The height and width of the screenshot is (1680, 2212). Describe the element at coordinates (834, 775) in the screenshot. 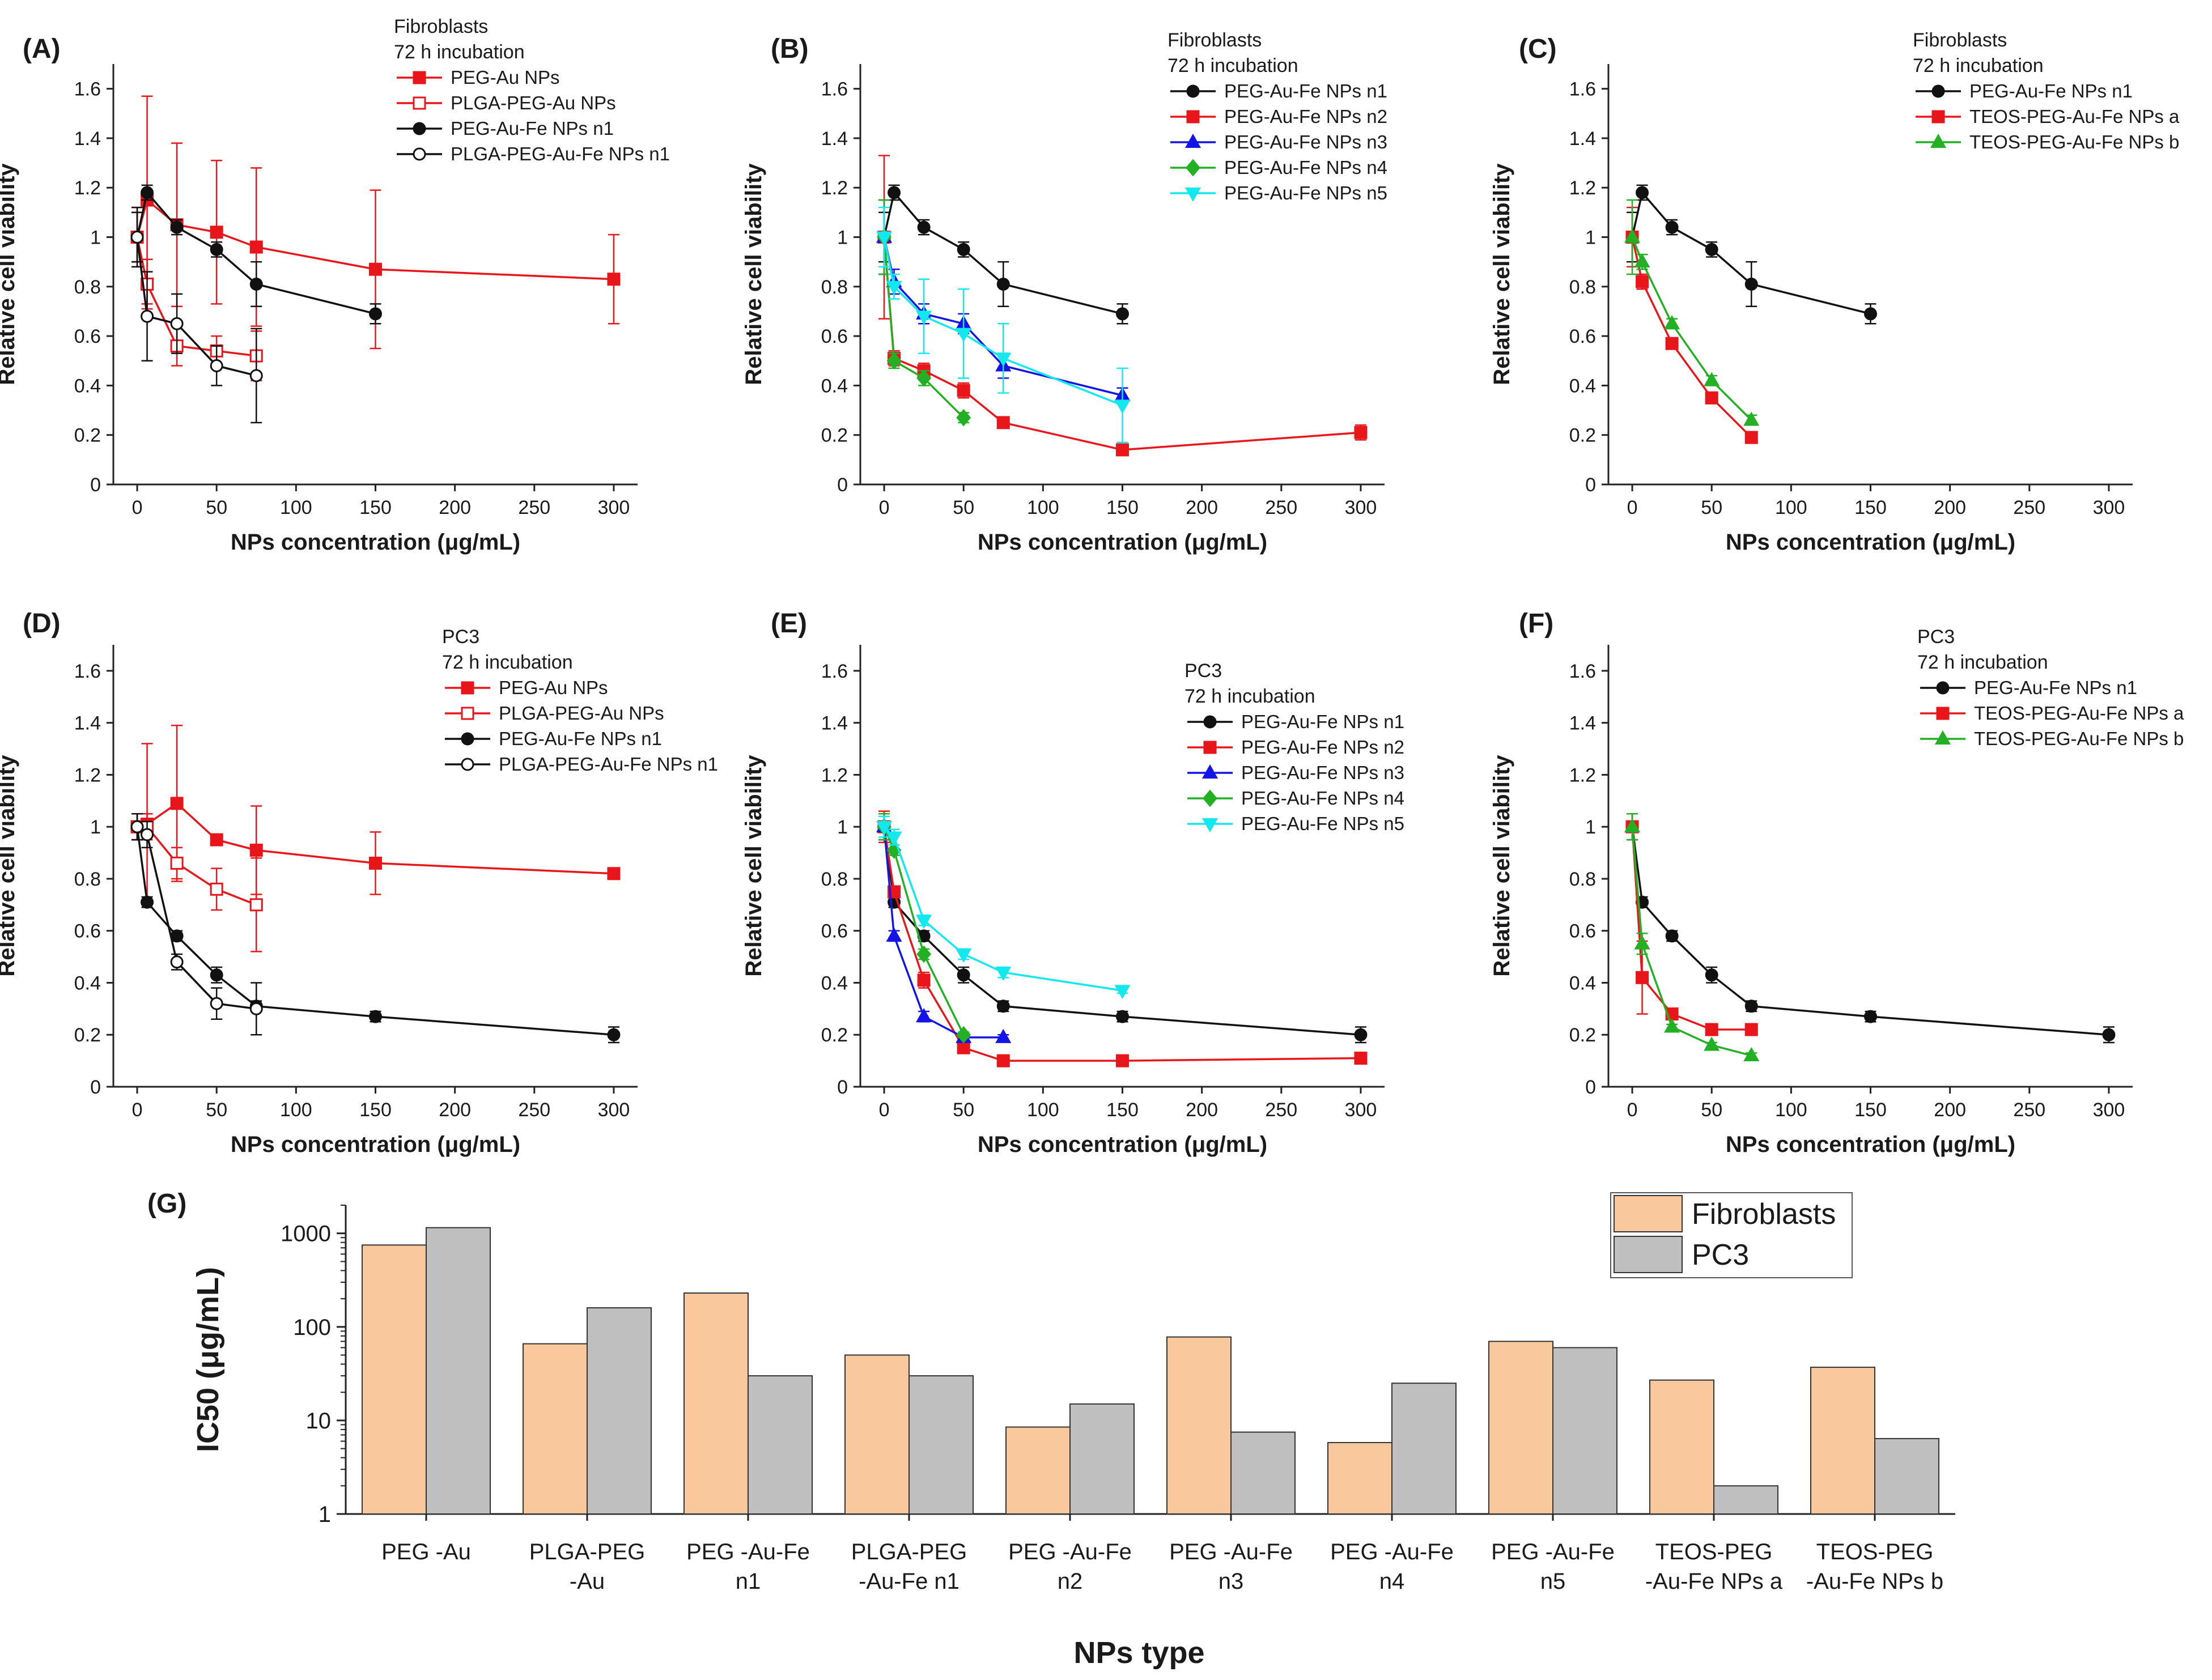

I see `y-tick-label: 1.2` at that location.